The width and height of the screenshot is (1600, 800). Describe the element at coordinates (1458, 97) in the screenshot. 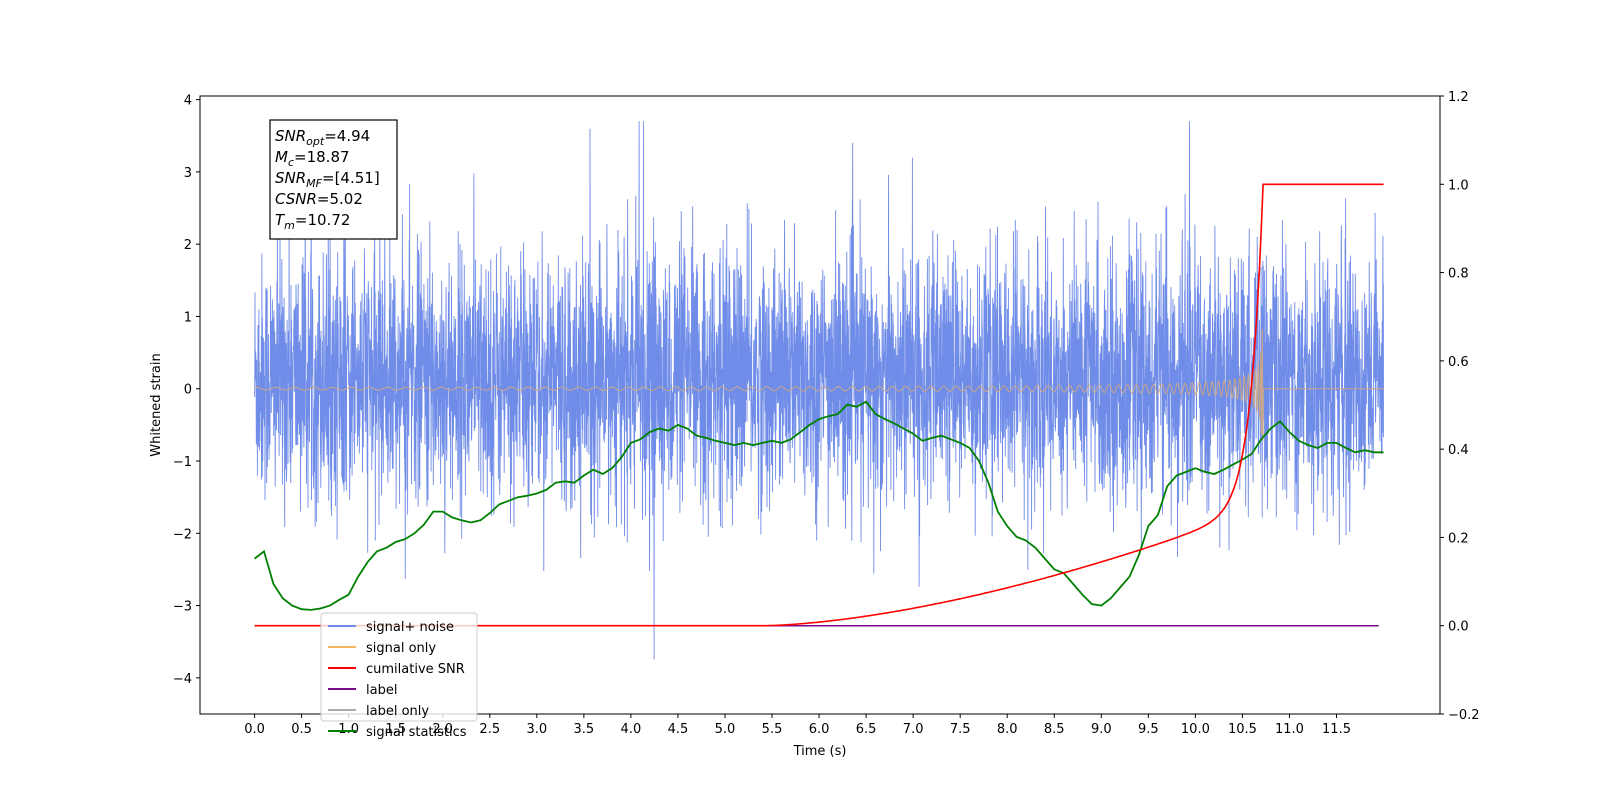

I see `y2-tick-label: 1.2` at that location.